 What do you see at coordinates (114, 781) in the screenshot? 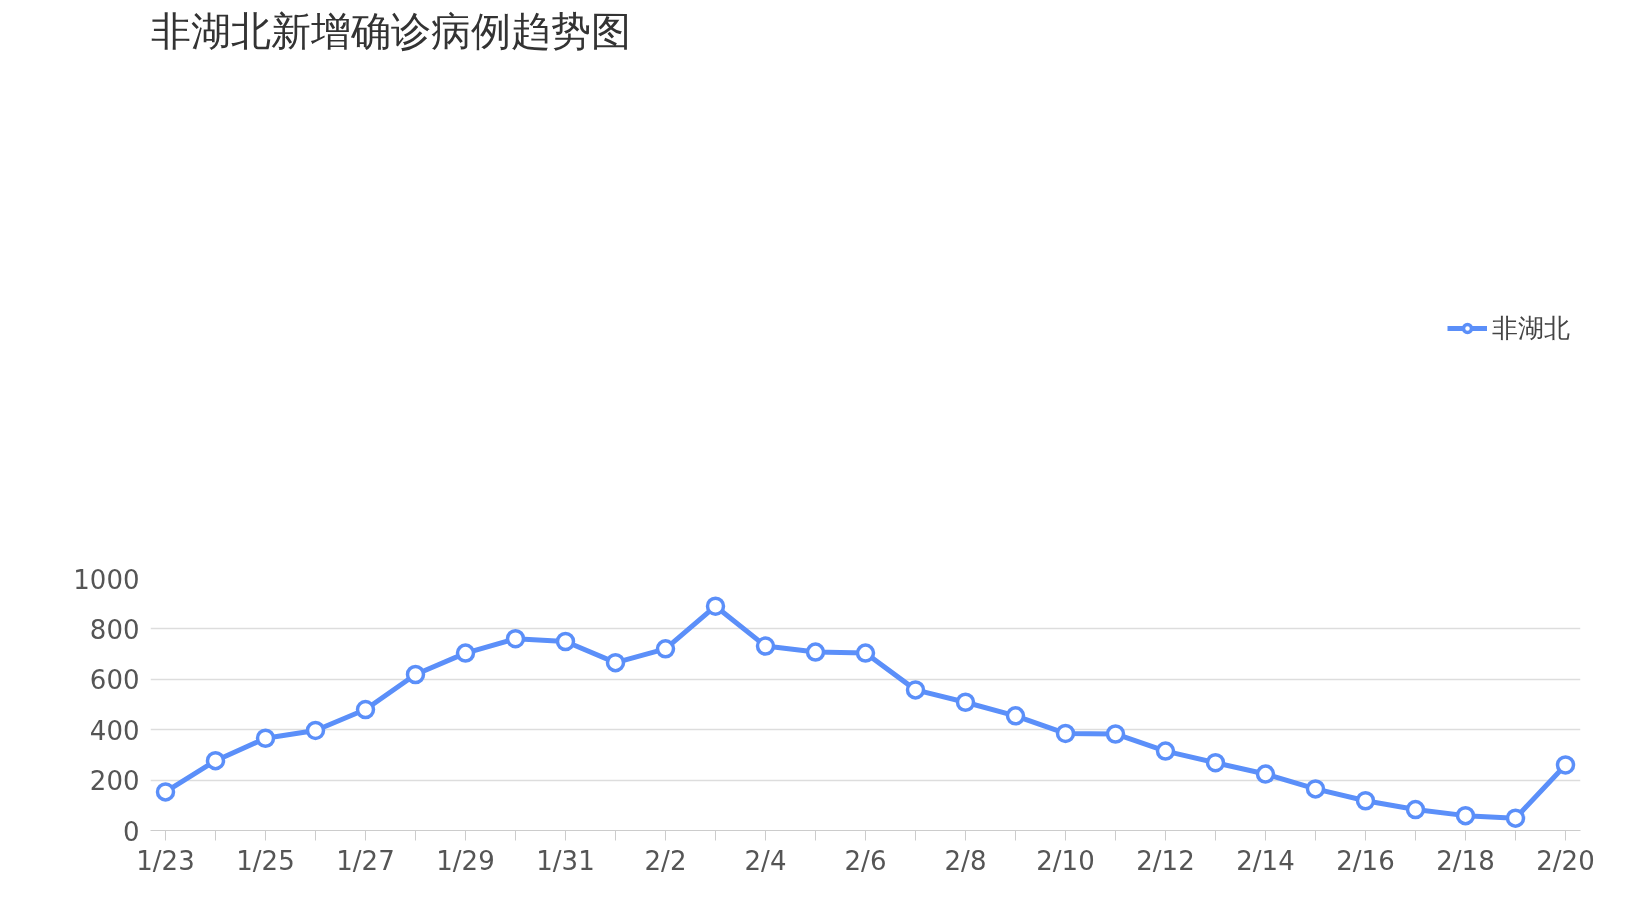
I see `y-tick-label: 200` at bounding box center [114, 781].